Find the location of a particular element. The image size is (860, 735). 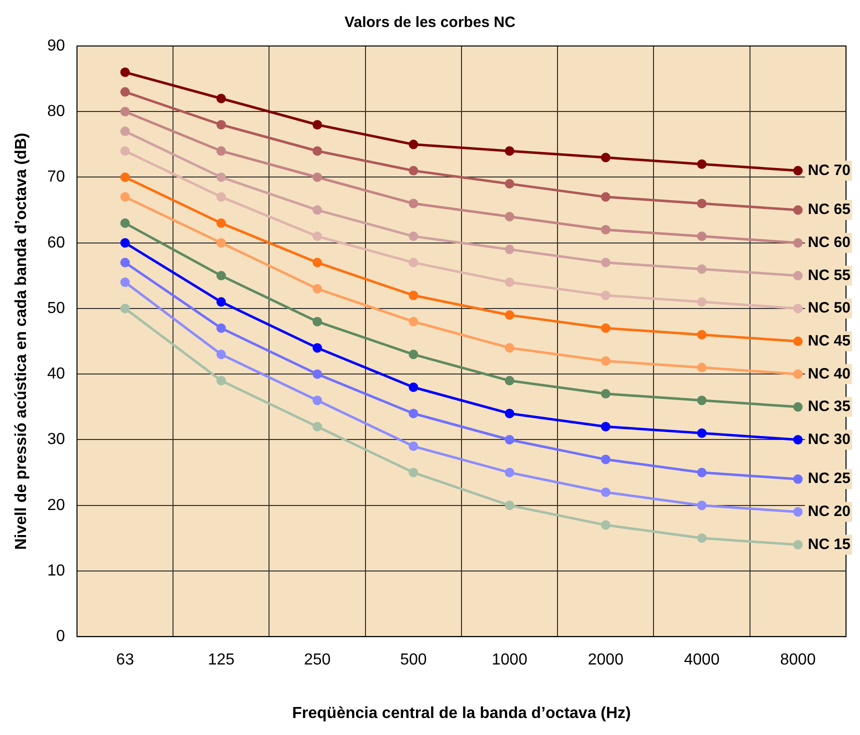

y-tick-label: 80 is located at coordinates (56, 111).